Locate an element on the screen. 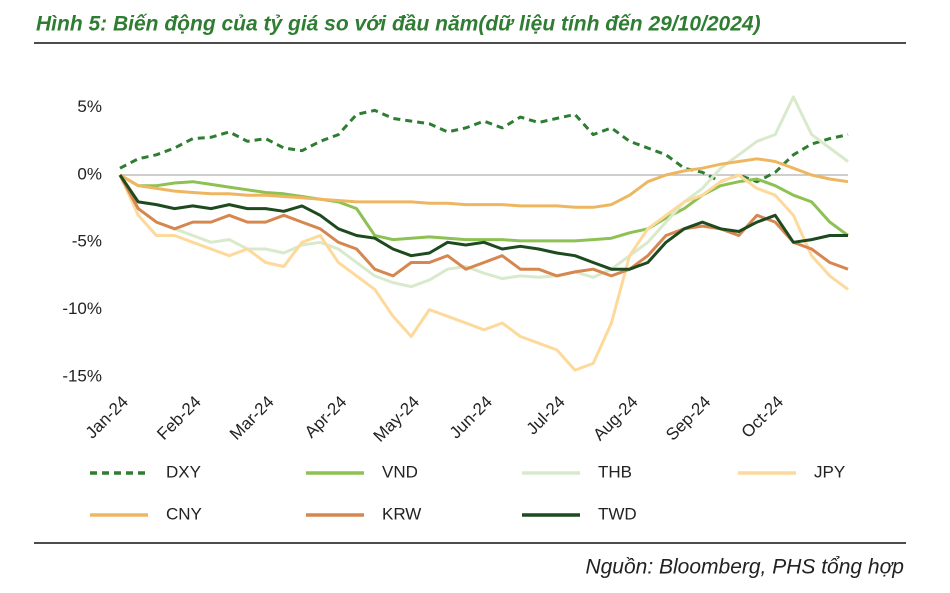 Image resolution: width=950 pixels, height=593 pixels. legend-label: TWD is located at coordinates (617, 513).